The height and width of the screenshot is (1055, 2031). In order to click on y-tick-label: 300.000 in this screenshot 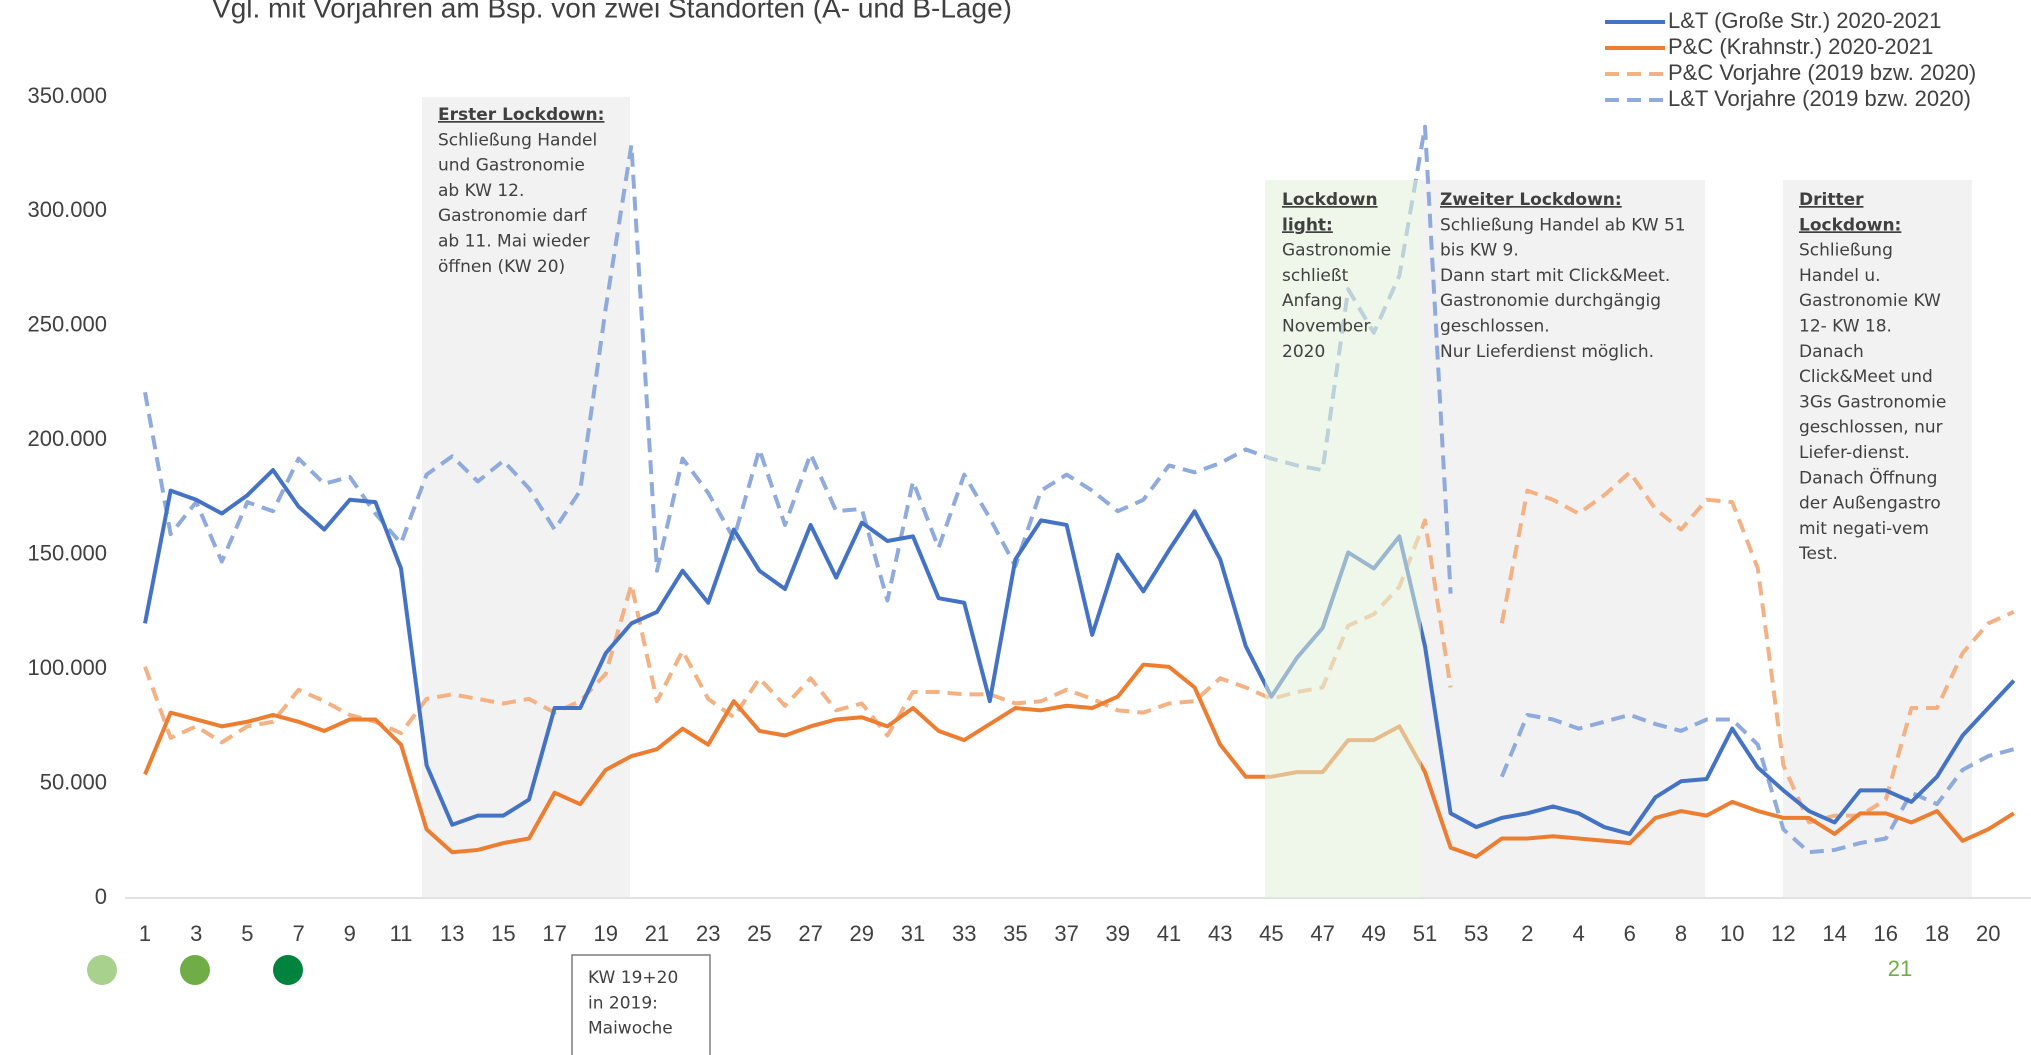, I will do `click(67, 209)`.